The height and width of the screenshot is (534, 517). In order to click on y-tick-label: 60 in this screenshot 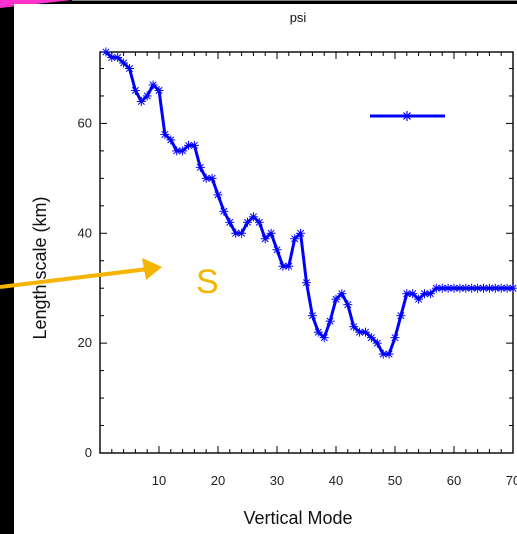, I will do `click(85, 122)`.